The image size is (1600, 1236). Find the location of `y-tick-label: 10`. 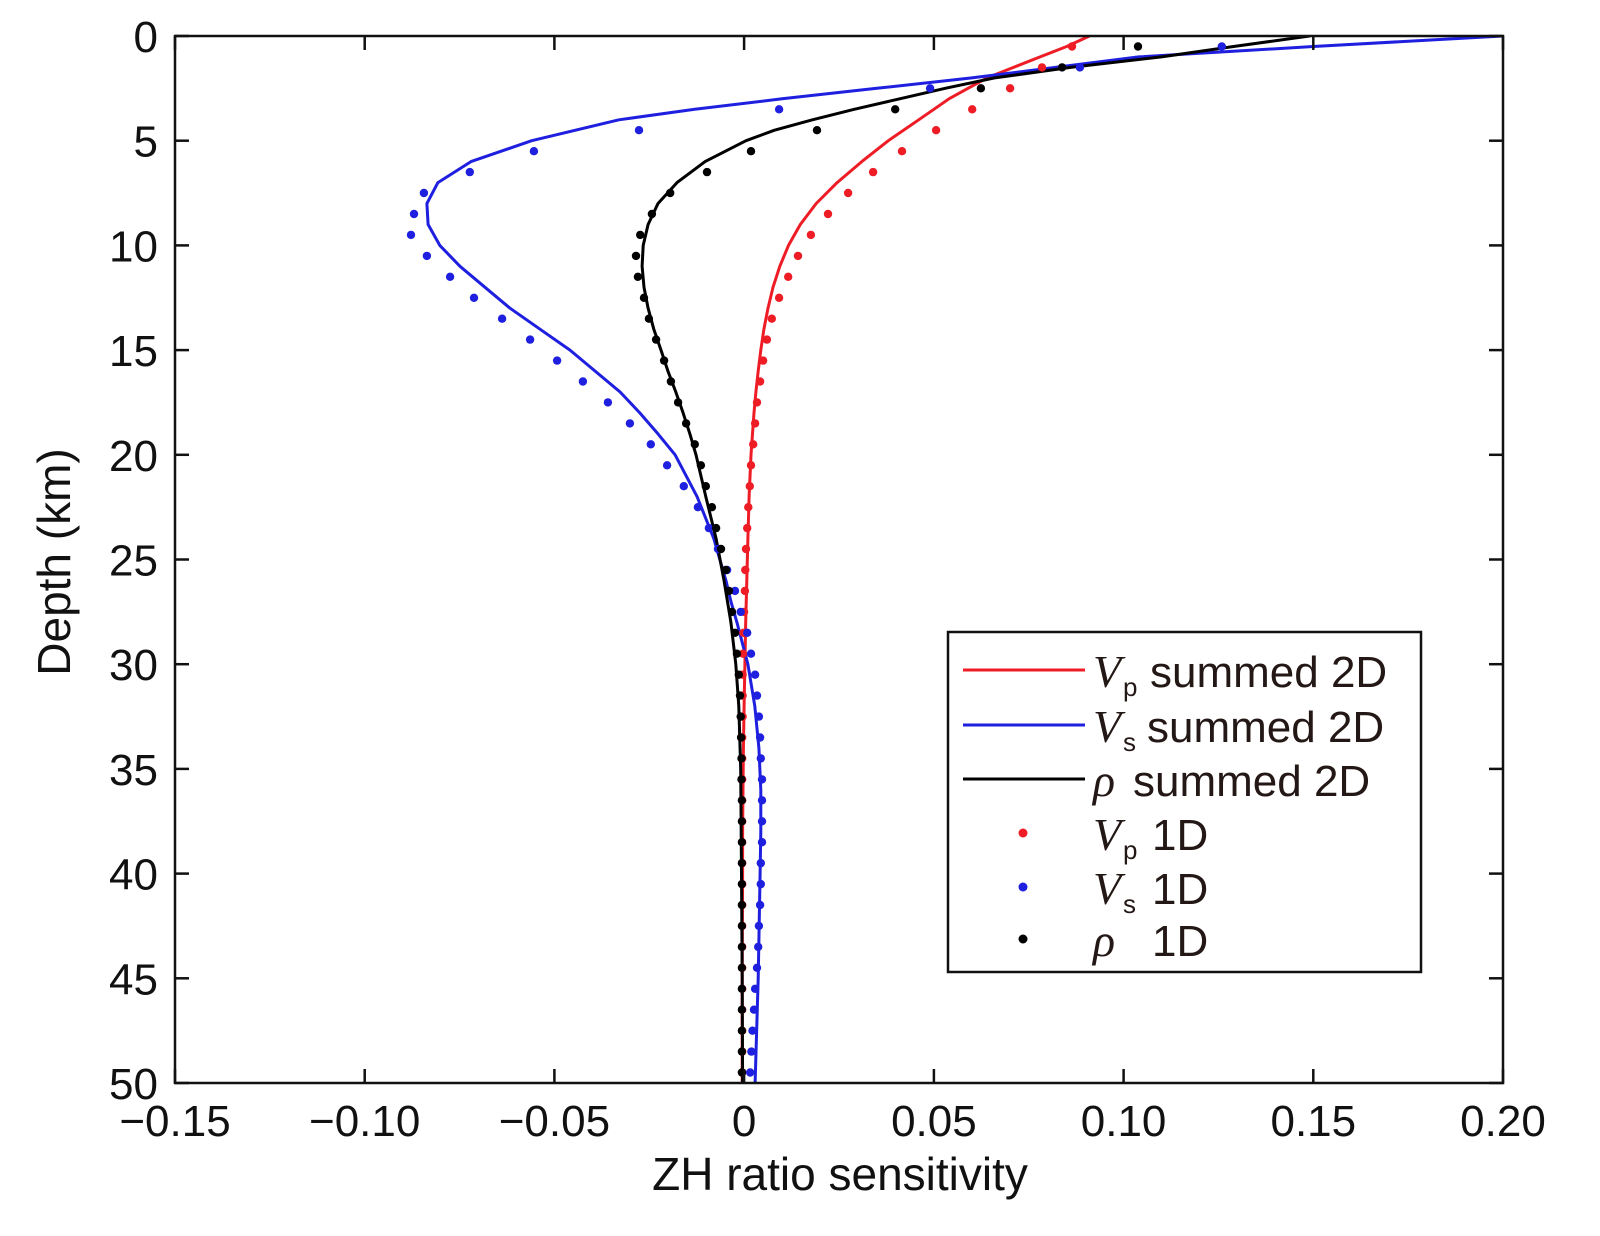

y-tick-label: 10 is located at coordinates (133, 246).